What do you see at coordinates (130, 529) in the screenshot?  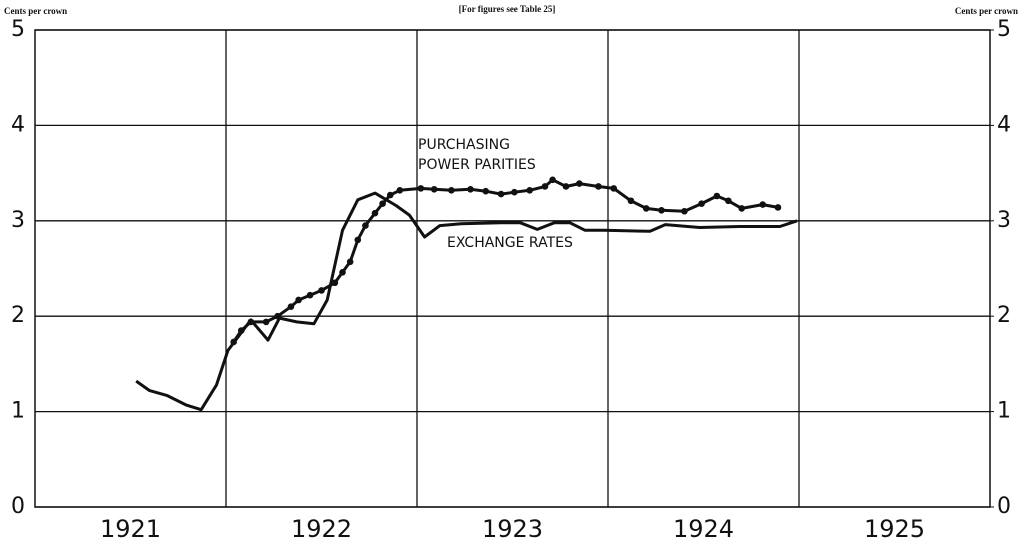 I see `x-tick-label: 1921` at bounding box center [130, 529].